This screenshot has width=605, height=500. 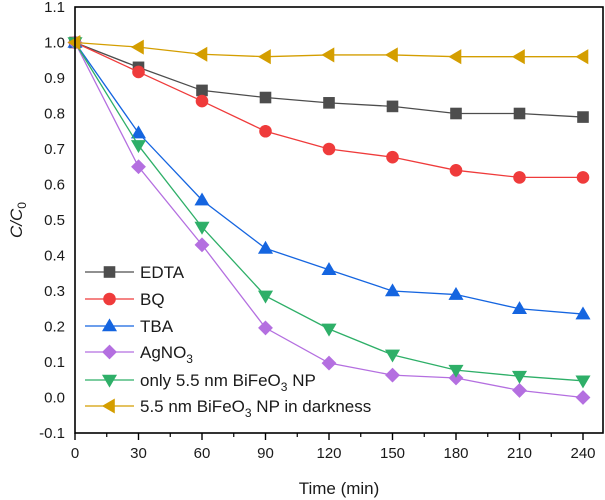 What do you see at coordinates (328, 453) in the screenshot?
I see `x-tick-label: 120` at bounding box center [328, 453].